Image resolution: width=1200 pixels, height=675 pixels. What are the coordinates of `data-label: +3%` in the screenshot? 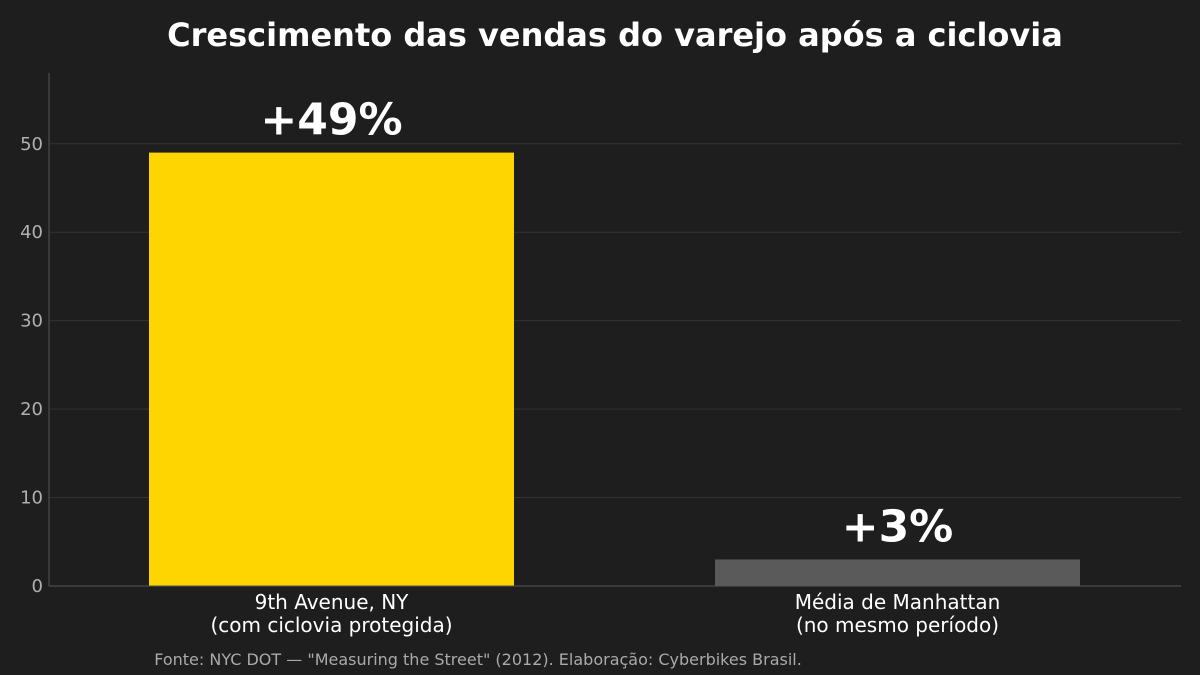 It's located at (898, 526).